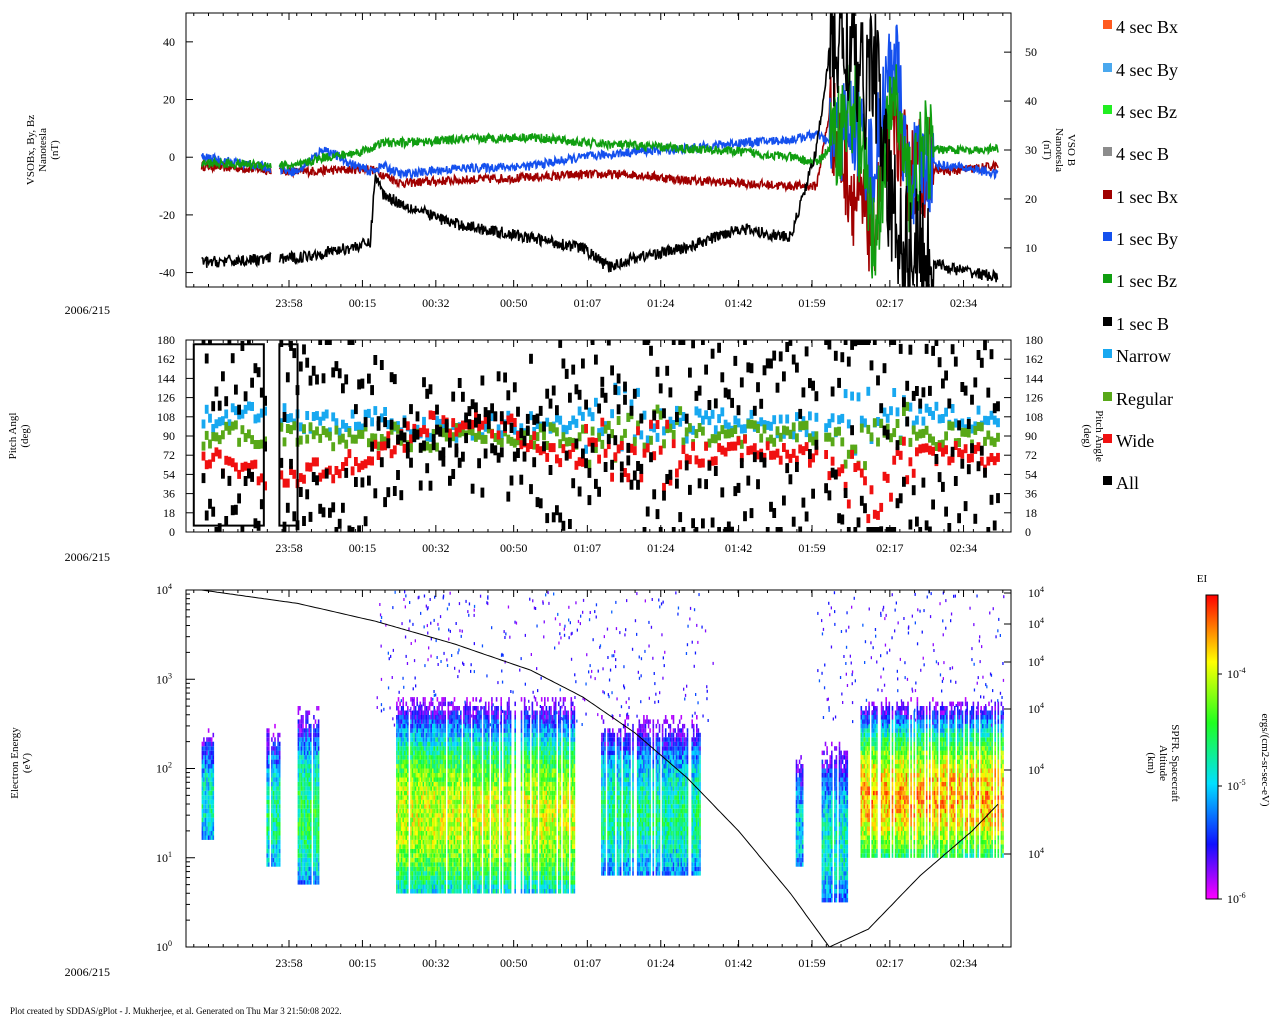 The image size is (1280, 1024). Describe the element at coordinates (228, 435) in the screenshot. I see `envelope-outline` at that location.